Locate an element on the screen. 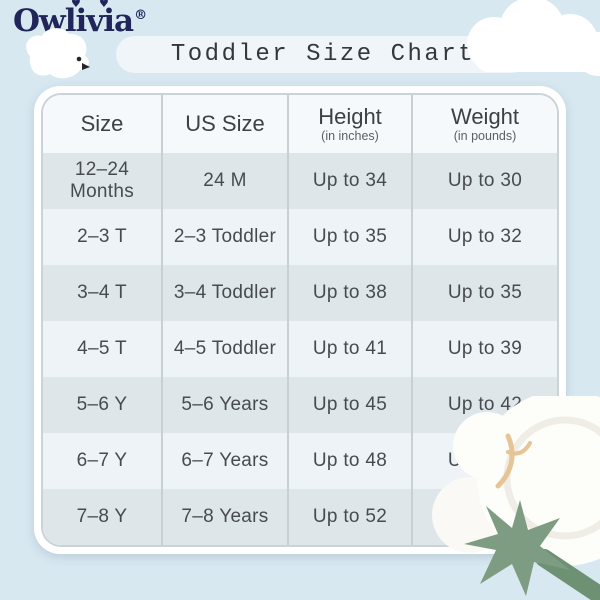 The image size is (600, 600). column-header-us-size: US Size is located at coordinates (224, 124).